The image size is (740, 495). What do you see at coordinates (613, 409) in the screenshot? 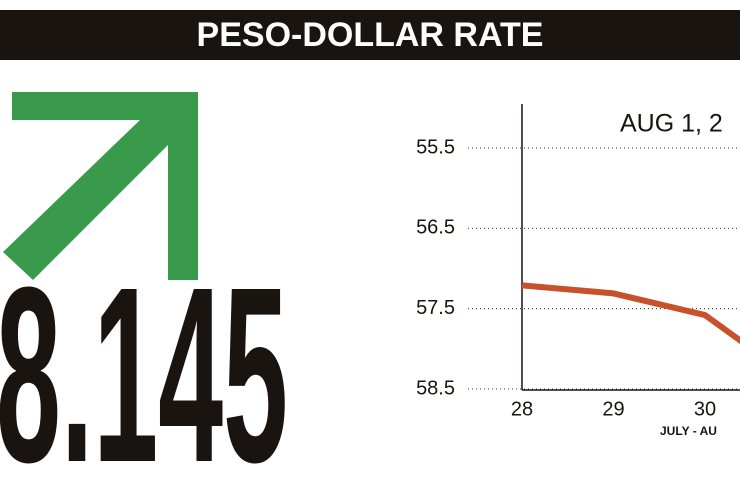
I see `x-tick-label: 29` at bounding box center [613, 409].